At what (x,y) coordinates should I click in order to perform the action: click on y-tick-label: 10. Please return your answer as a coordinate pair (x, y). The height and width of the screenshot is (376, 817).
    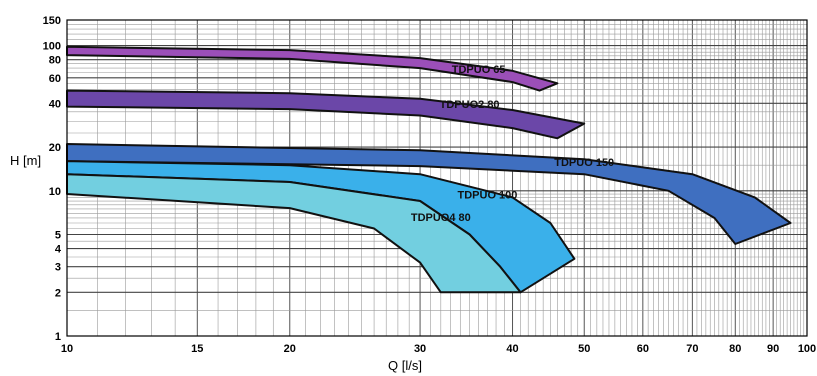
    Looking at the image, I should click on (55, 192).